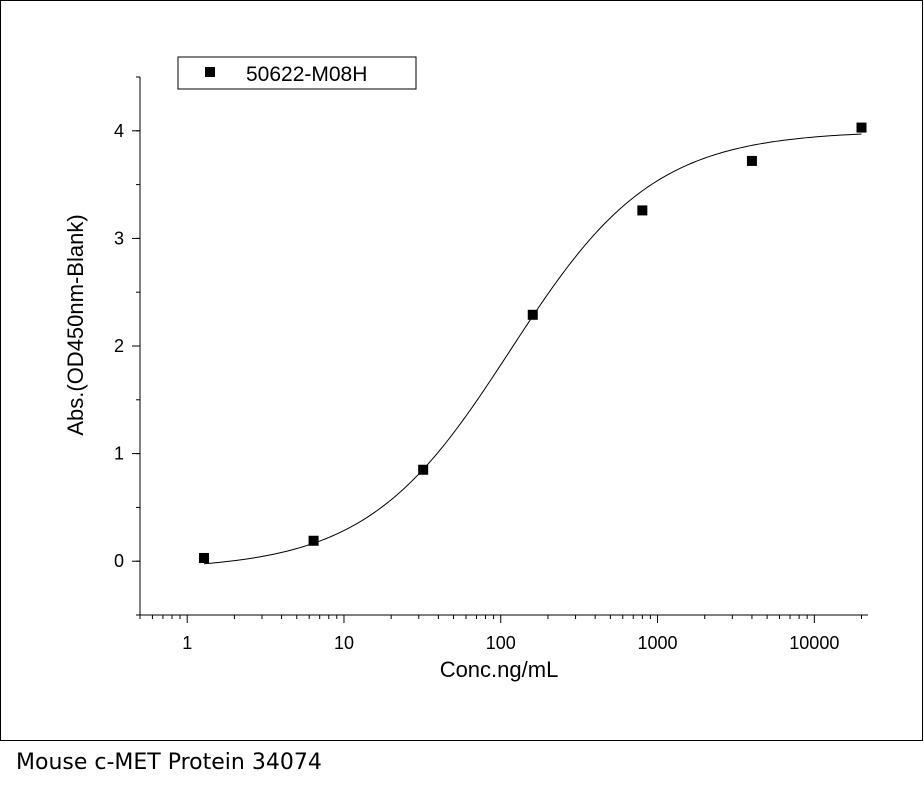 This screenshot has width=924, height=790. I want to click on figure-caption: Mouse c-MET Protein 34074, so click(169, 762).